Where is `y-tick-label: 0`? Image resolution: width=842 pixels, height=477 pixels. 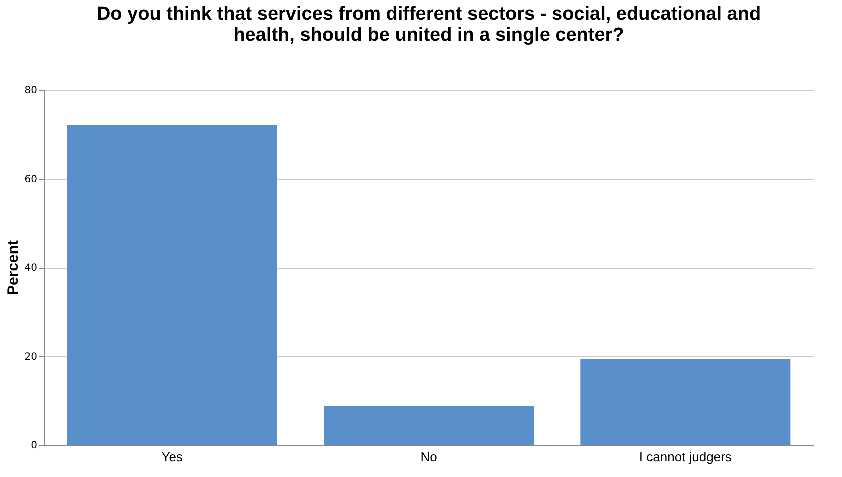
y-tick-label: 0 is located at coordinates (34, 446).